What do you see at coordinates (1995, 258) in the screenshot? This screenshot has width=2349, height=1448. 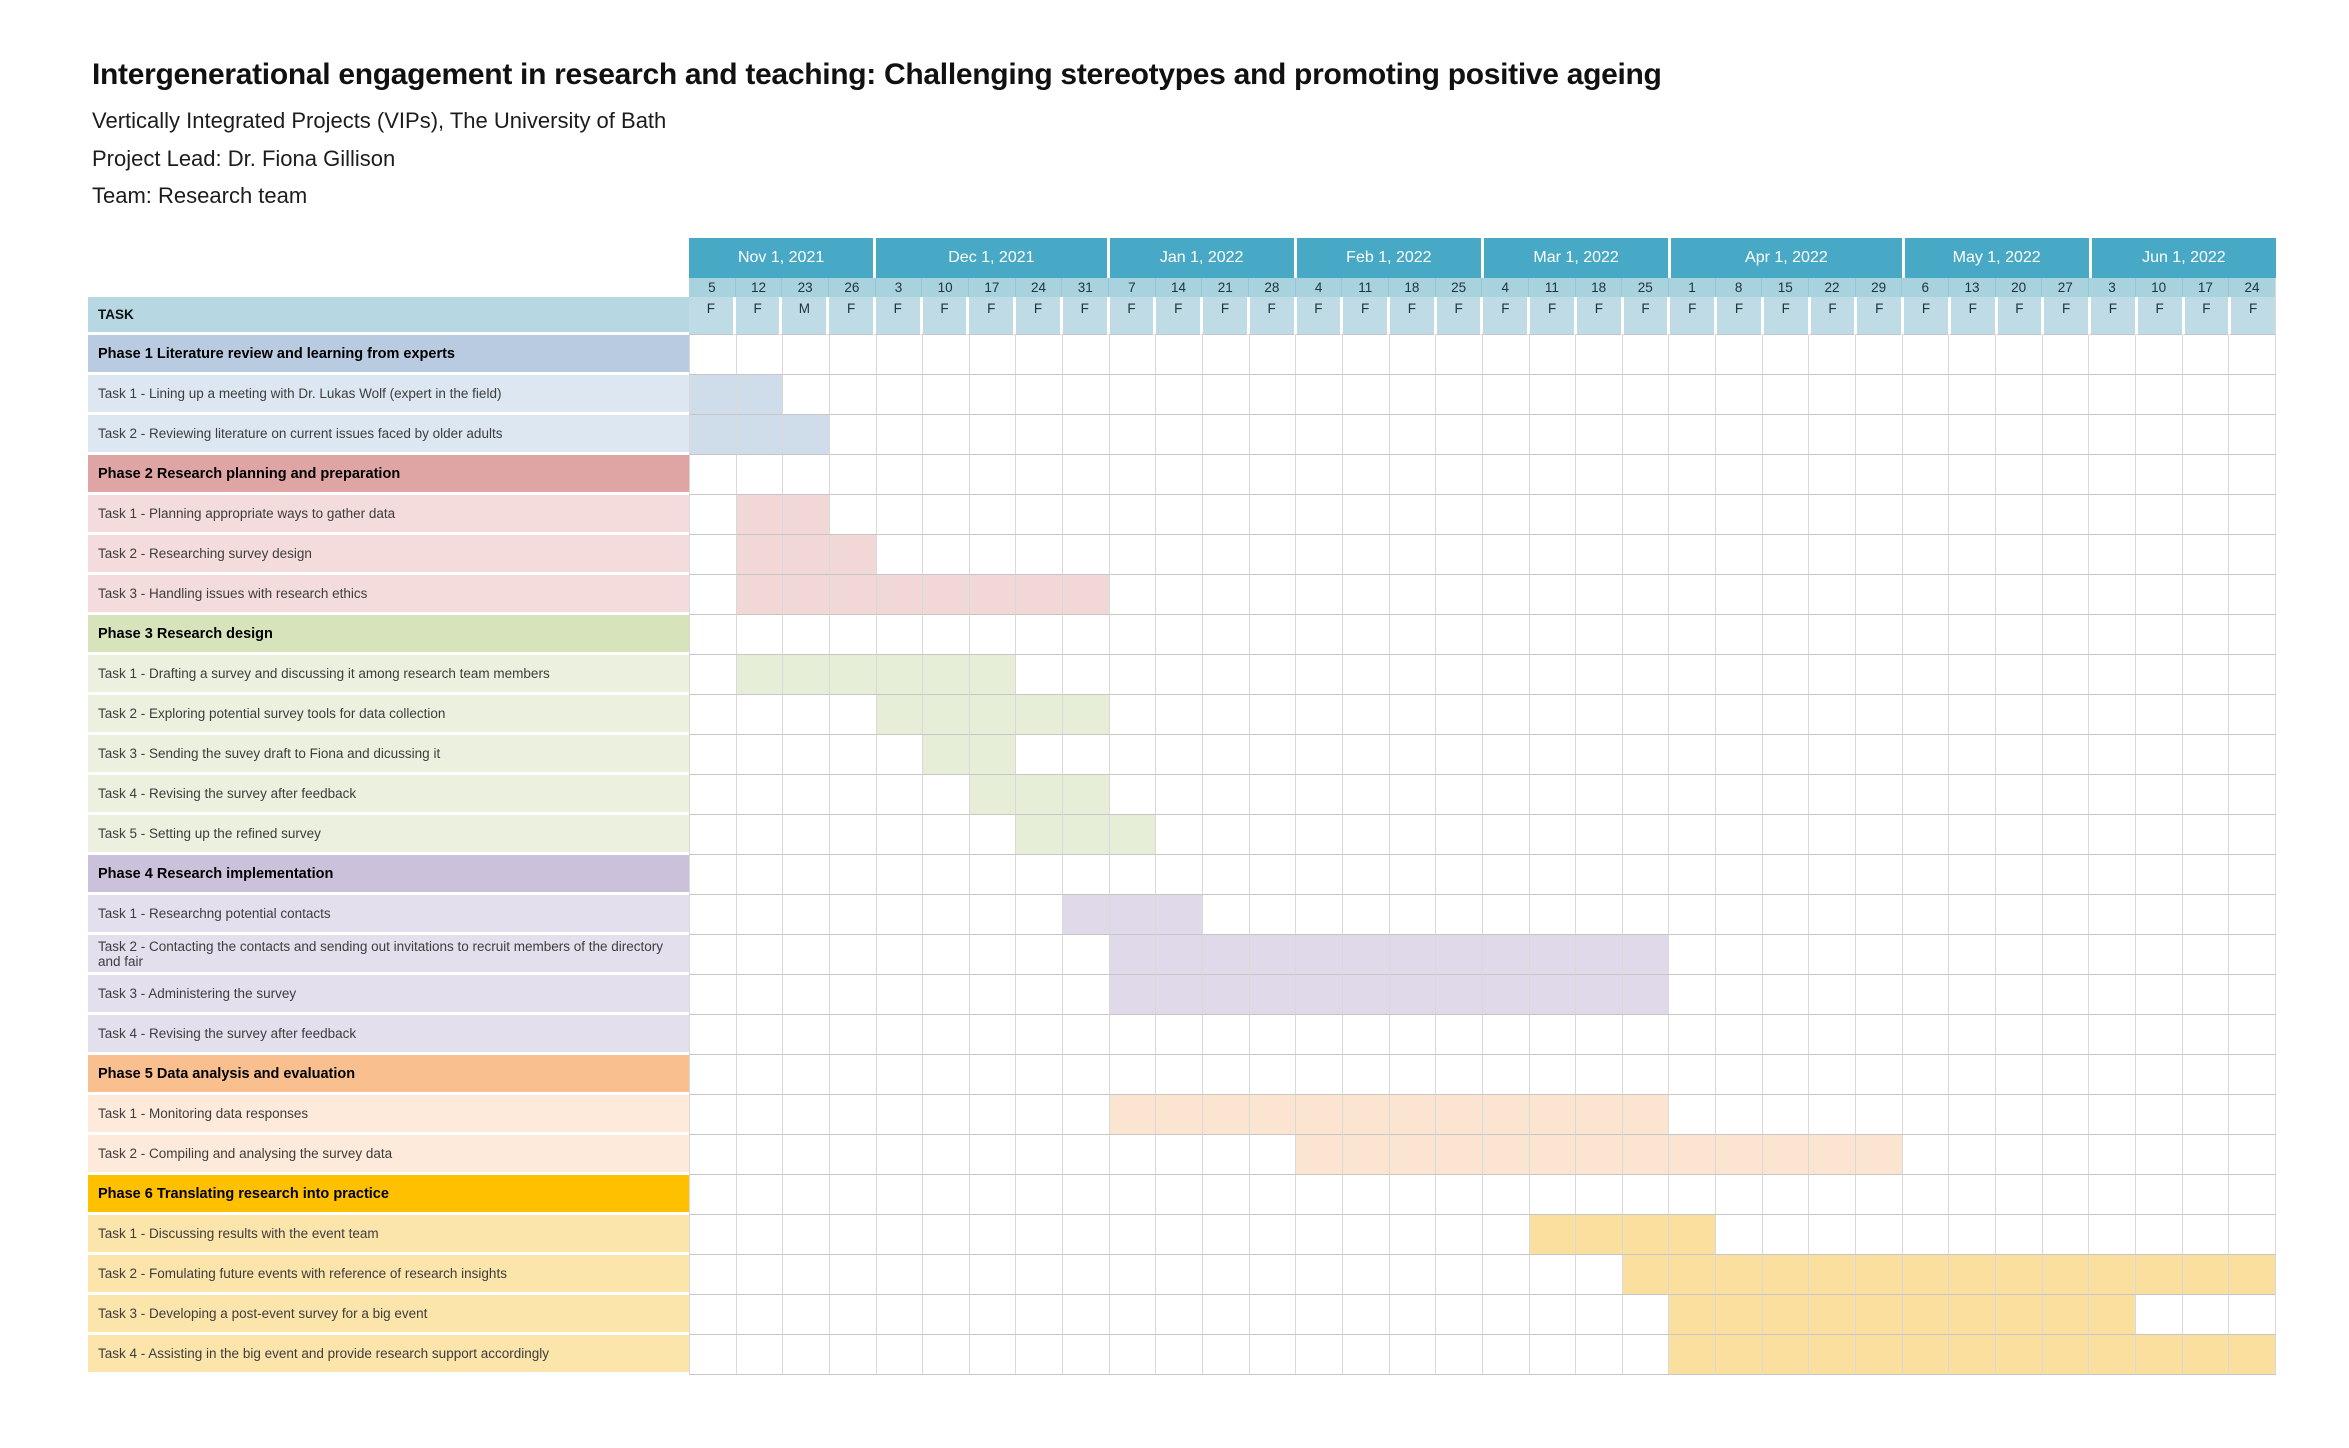 I see `month-header-cell: May 1, 2022` at bounding box center [1995, 258].